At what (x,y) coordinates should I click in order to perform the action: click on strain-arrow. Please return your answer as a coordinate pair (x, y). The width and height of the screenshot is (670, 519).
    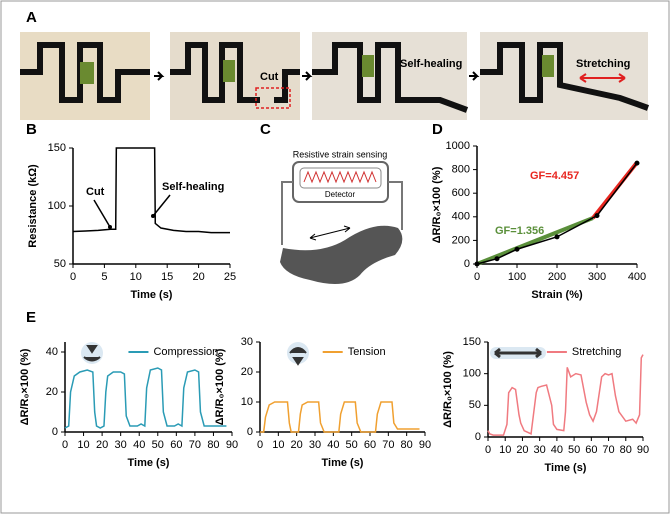
    Looking at the image, I should click on (330, 233).